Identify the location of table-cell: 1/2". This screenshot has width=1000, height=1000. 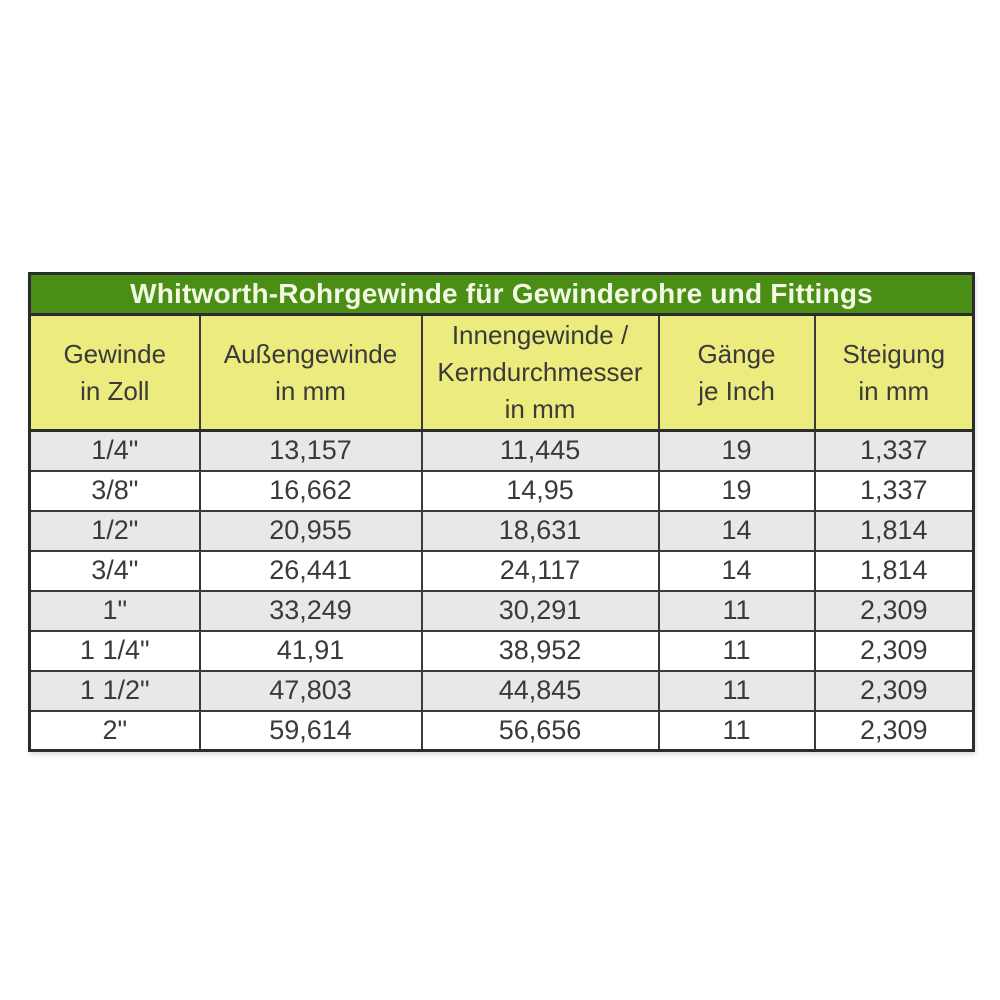
(114, 530).